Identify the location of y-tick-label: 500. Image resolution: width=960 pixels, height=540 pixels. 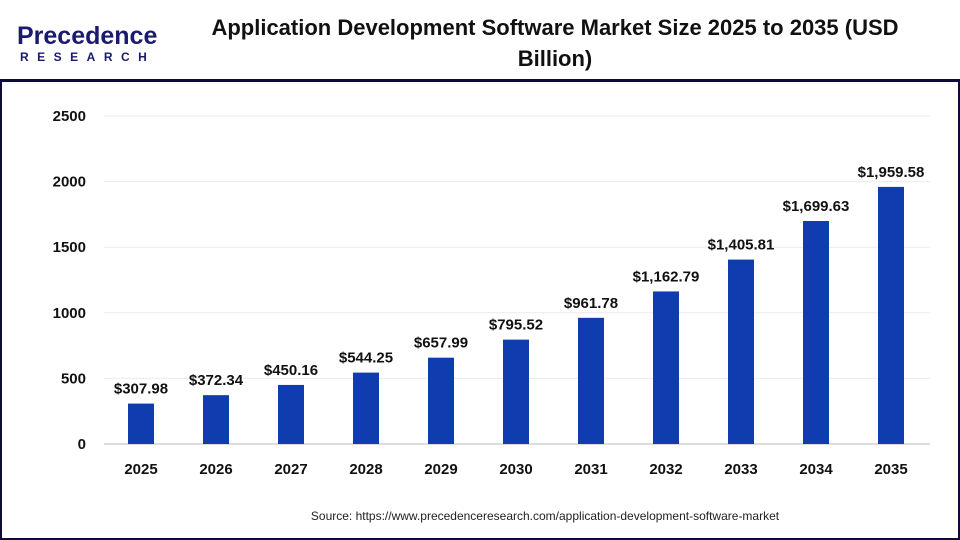
(73, 378).